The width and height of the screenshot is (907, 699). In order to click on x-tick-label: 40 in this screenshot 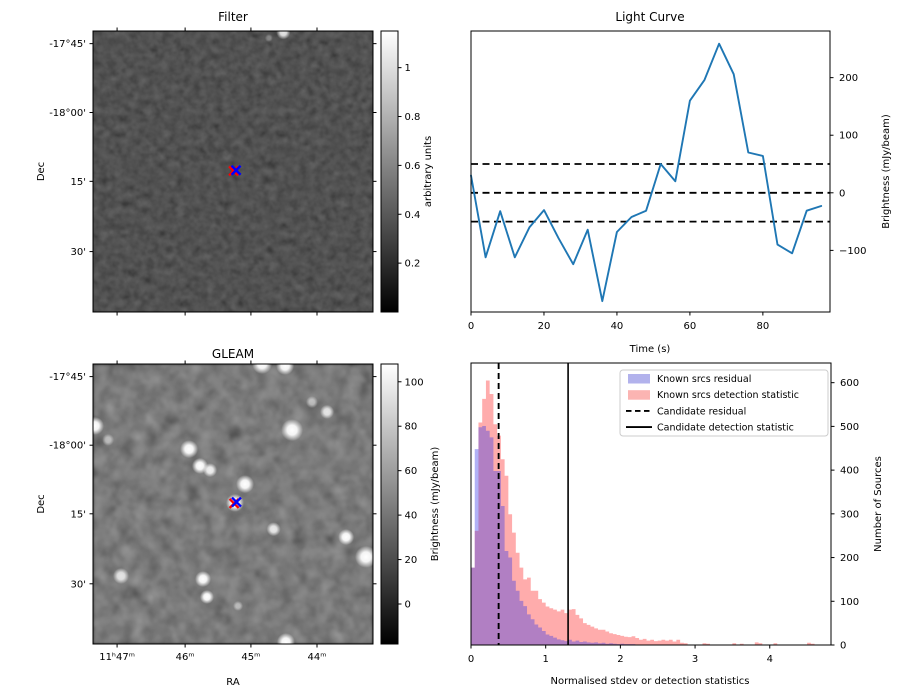, I will do `click(617, 326)`.